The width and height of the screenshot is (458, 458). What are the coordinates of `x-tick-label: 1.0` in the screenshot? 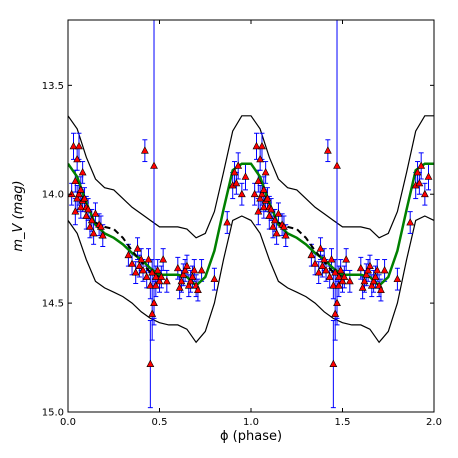 It's located at (251, 422).